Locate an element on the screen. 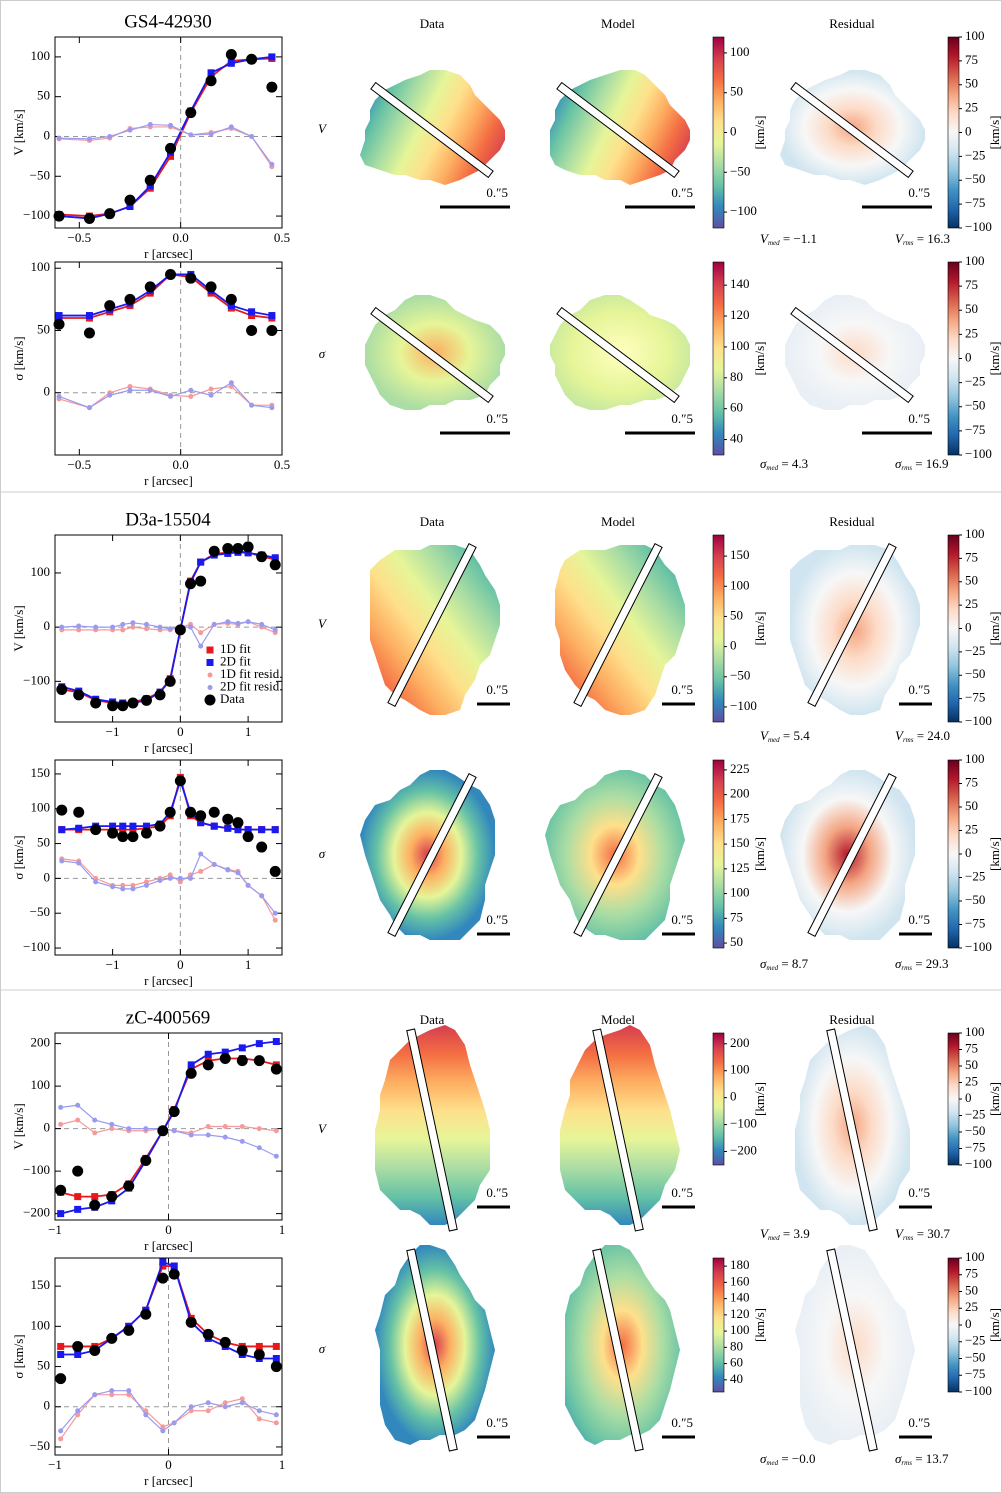  legend-label: 1D fit is located at coordinates (235, 648).